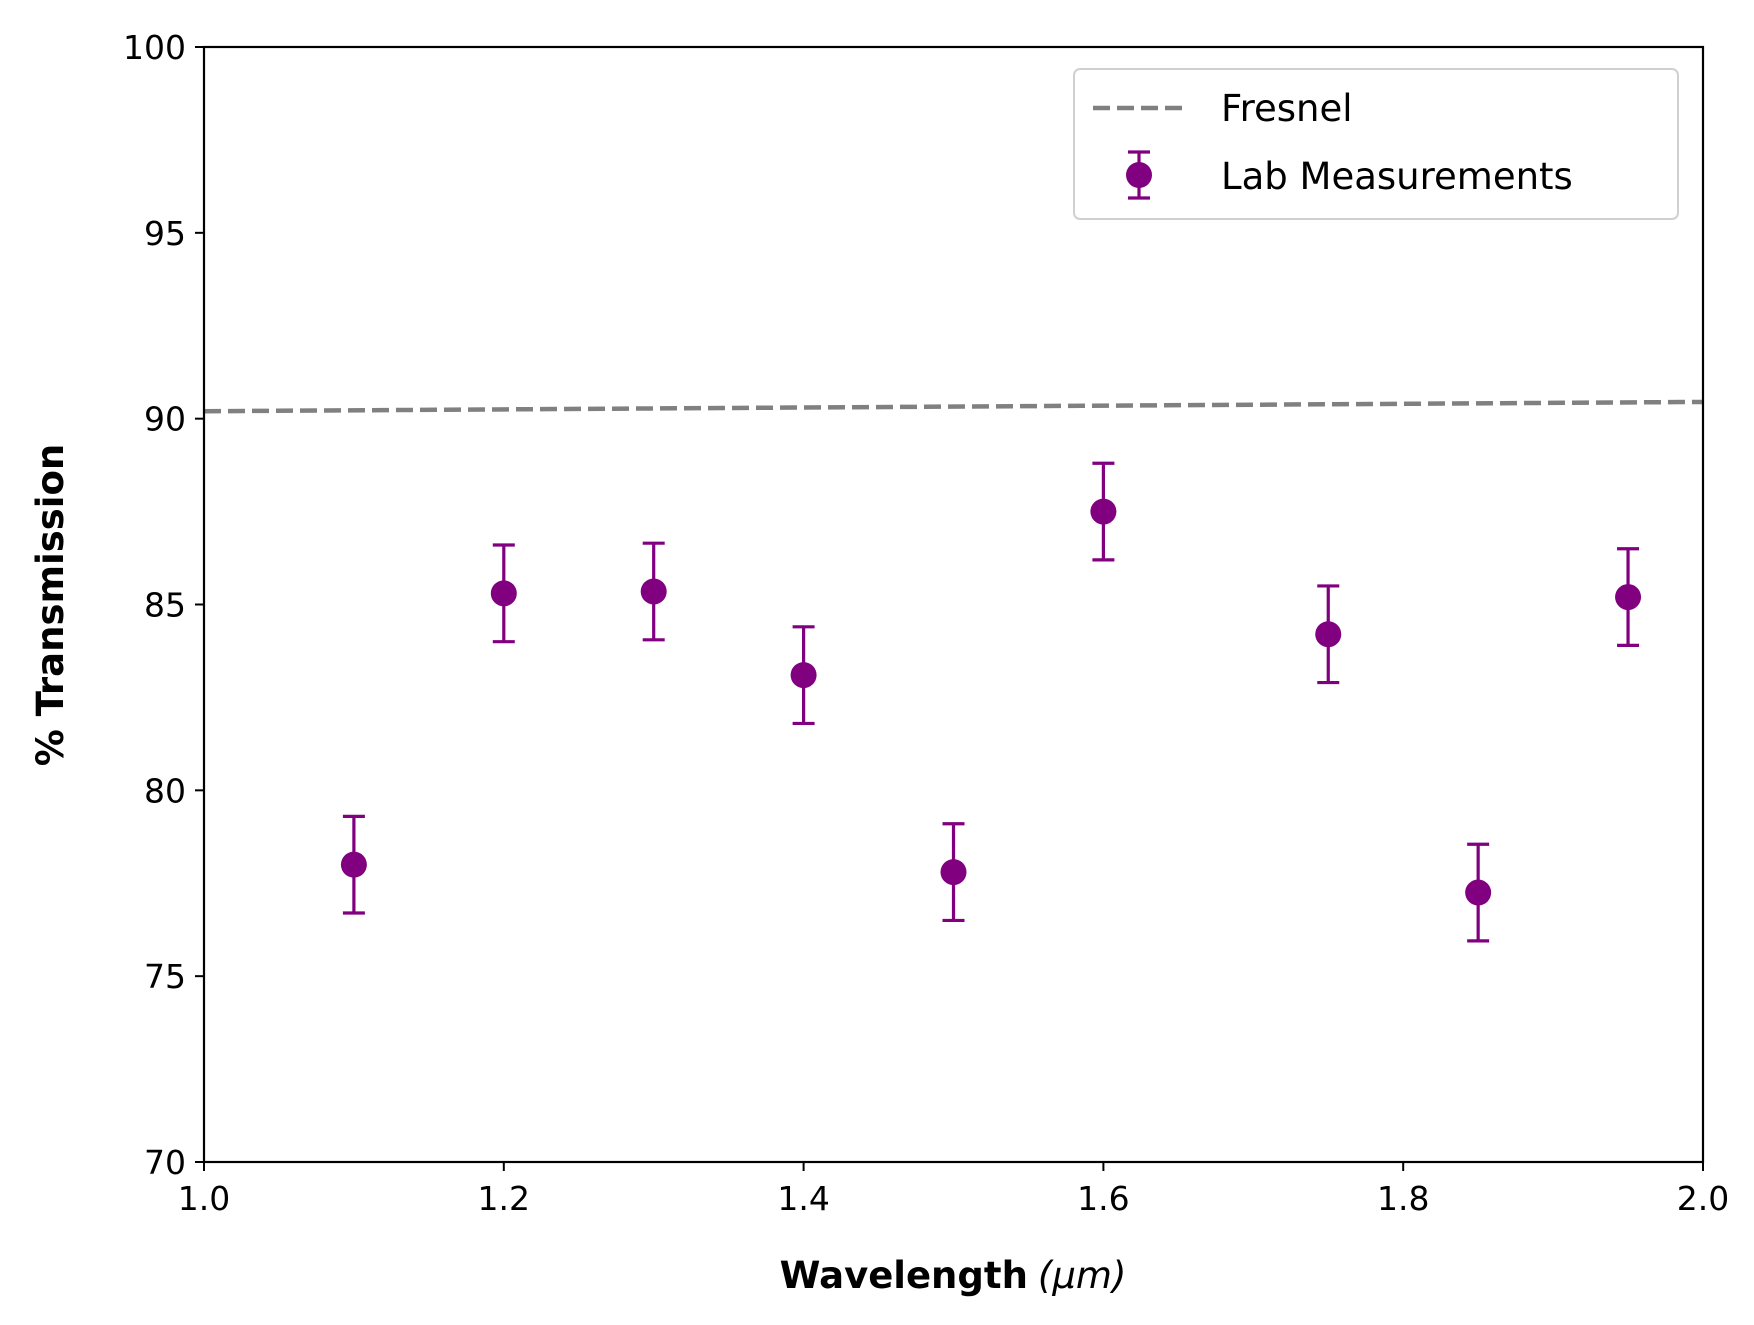  I want to click on y-axis: 70 75 80 85 90 95 100, so click(163, 605).